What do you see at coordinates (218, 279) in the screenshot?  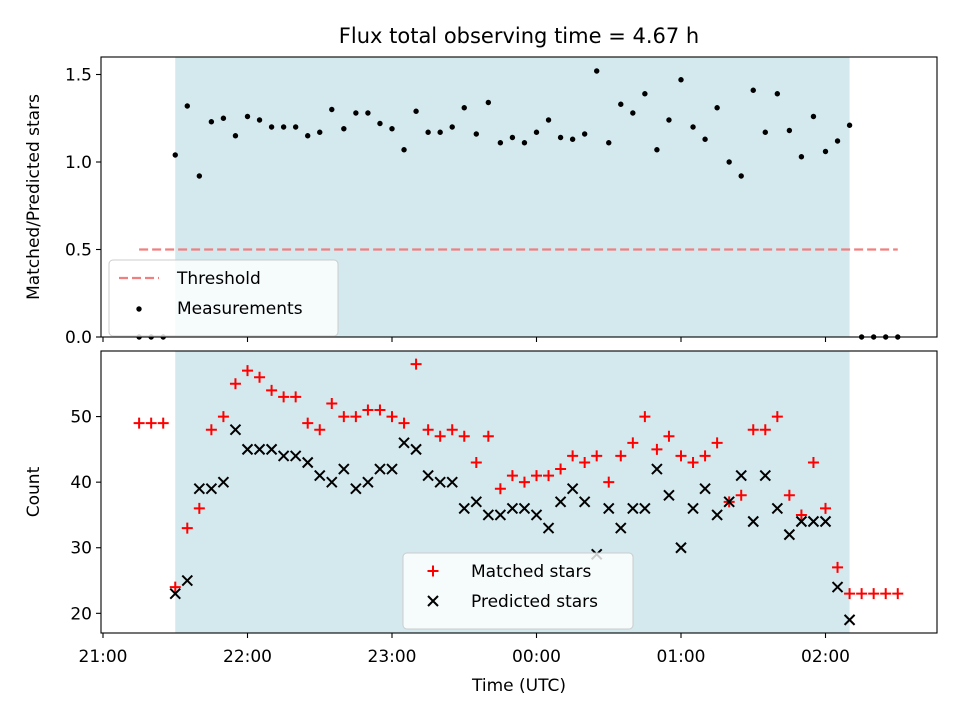 I see `legend-label: Threshold` at bounding box center [218, 279].